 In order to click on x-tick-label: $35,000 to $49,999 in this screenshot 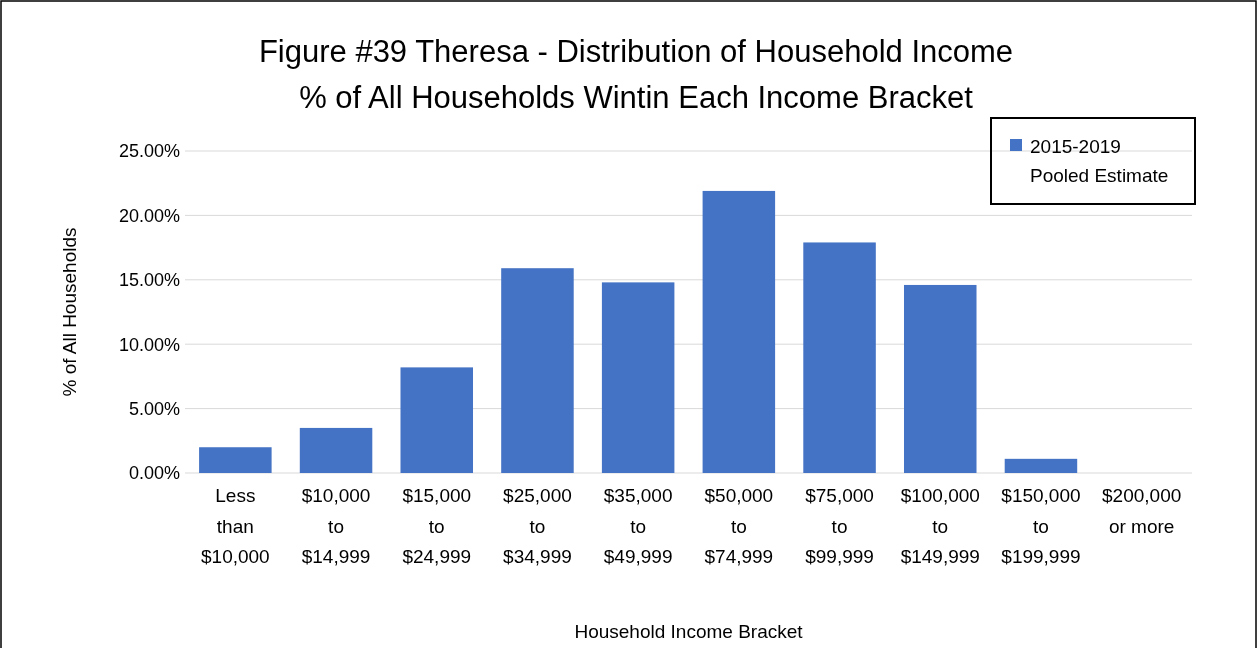, I will do `click(638, 526)`.